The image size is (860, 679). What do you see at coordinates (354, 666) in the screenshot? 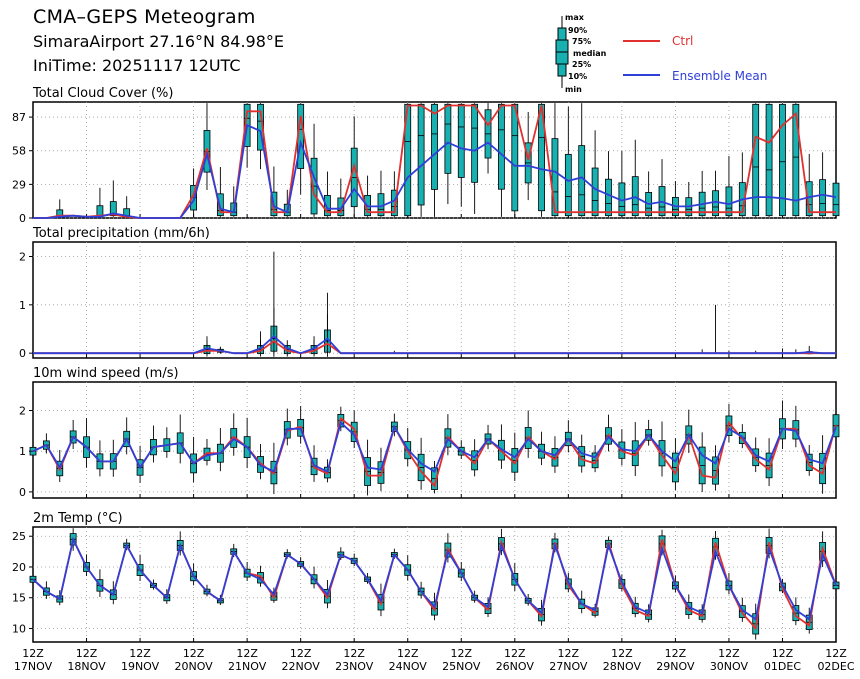
I see `x-date-label-6: 23NOV` at bounding box center [354, 666].